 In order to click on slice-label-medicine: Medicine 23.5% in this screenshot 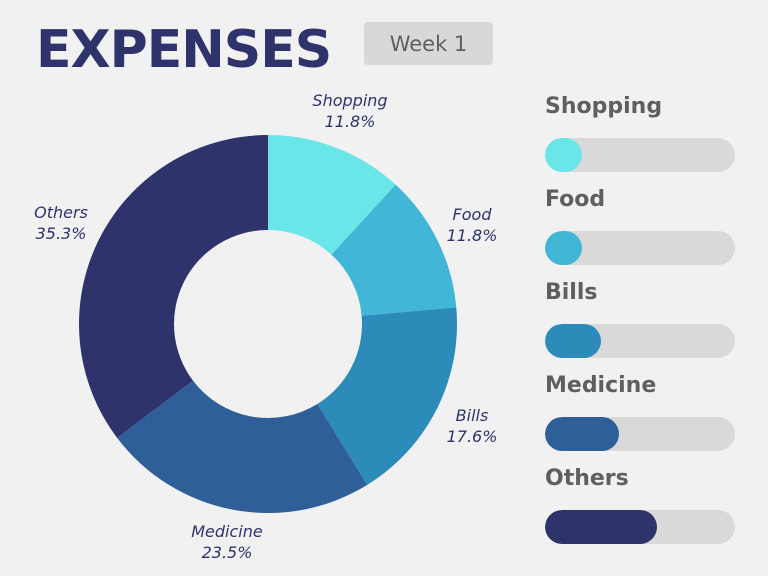, I will do `click(227, 542)`.